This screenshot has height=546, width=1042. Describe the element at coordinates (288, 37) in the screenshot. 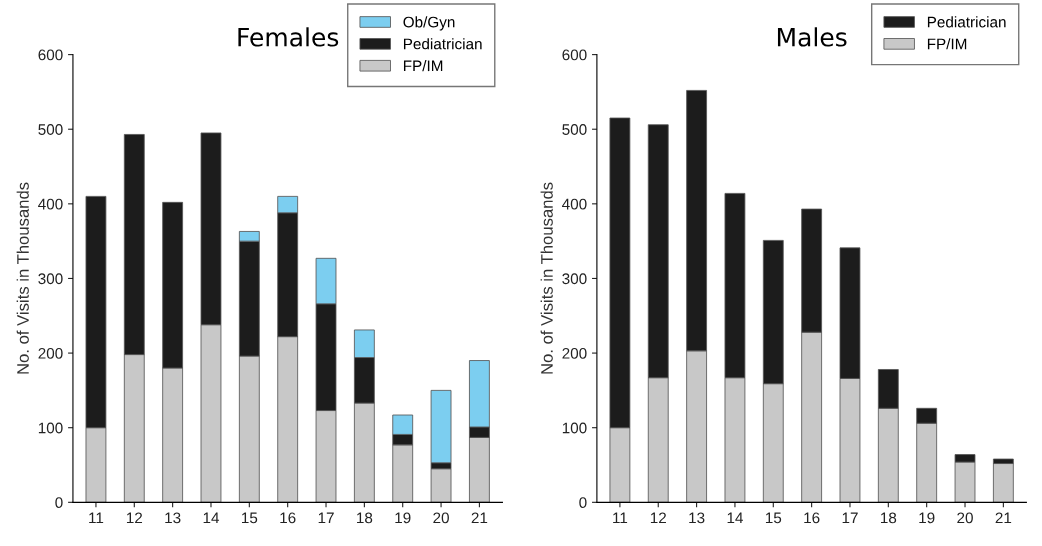

I see `chart-title: Females` at that location.